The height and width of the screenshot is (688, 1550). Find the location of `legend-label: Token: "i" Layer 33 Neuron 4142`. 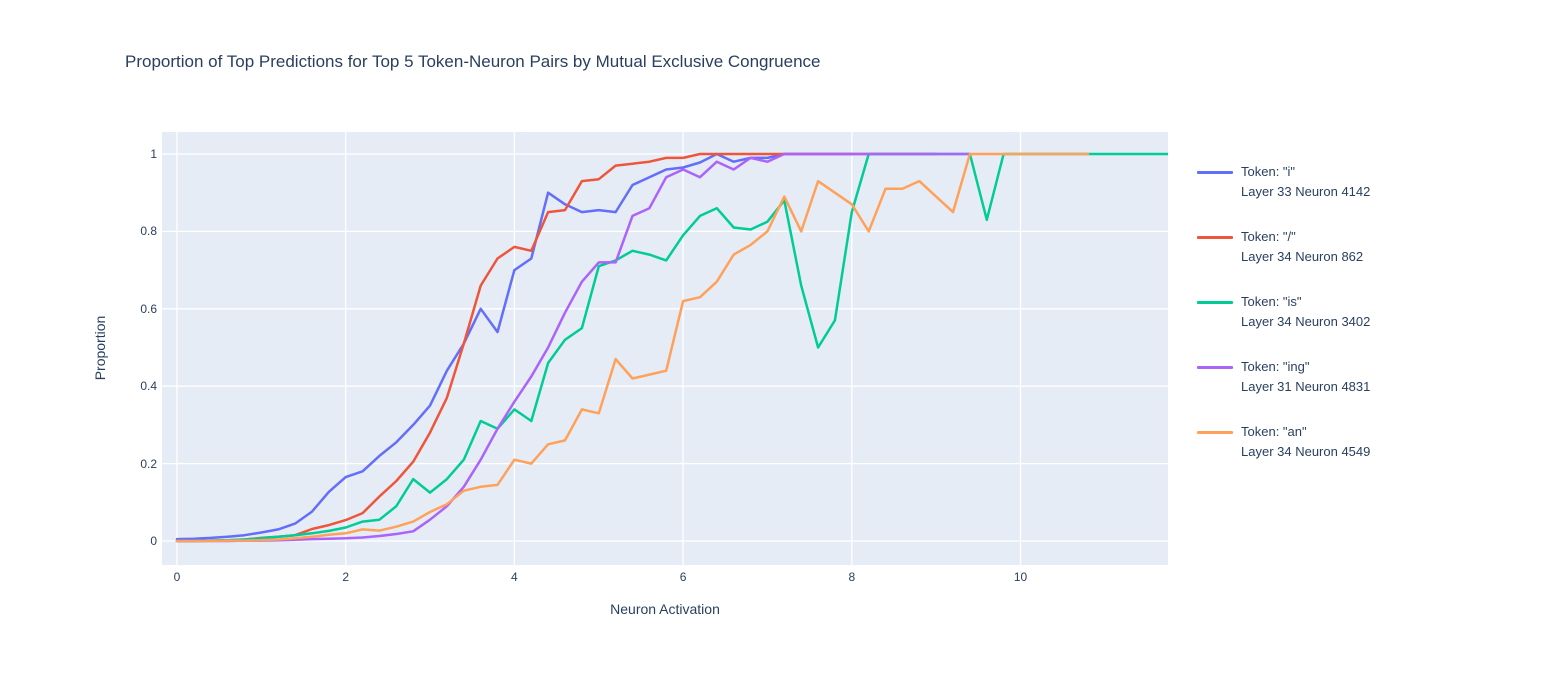

legend-label: Token: "i" Layer 33 Neuron 4142 is located at coordinates (1305, 182).